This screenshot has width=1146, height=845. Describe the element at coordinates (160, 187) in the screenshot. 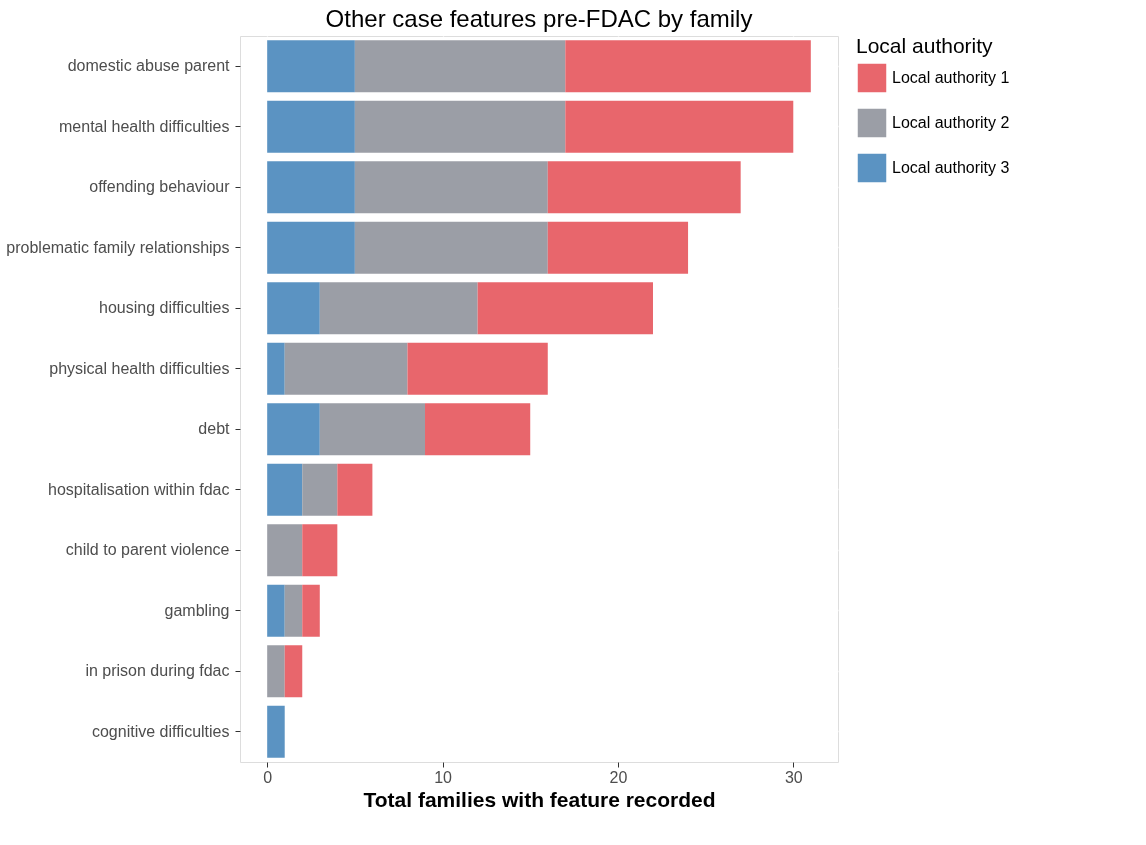

I see `y-tick-label: offending behaviour` at that location.